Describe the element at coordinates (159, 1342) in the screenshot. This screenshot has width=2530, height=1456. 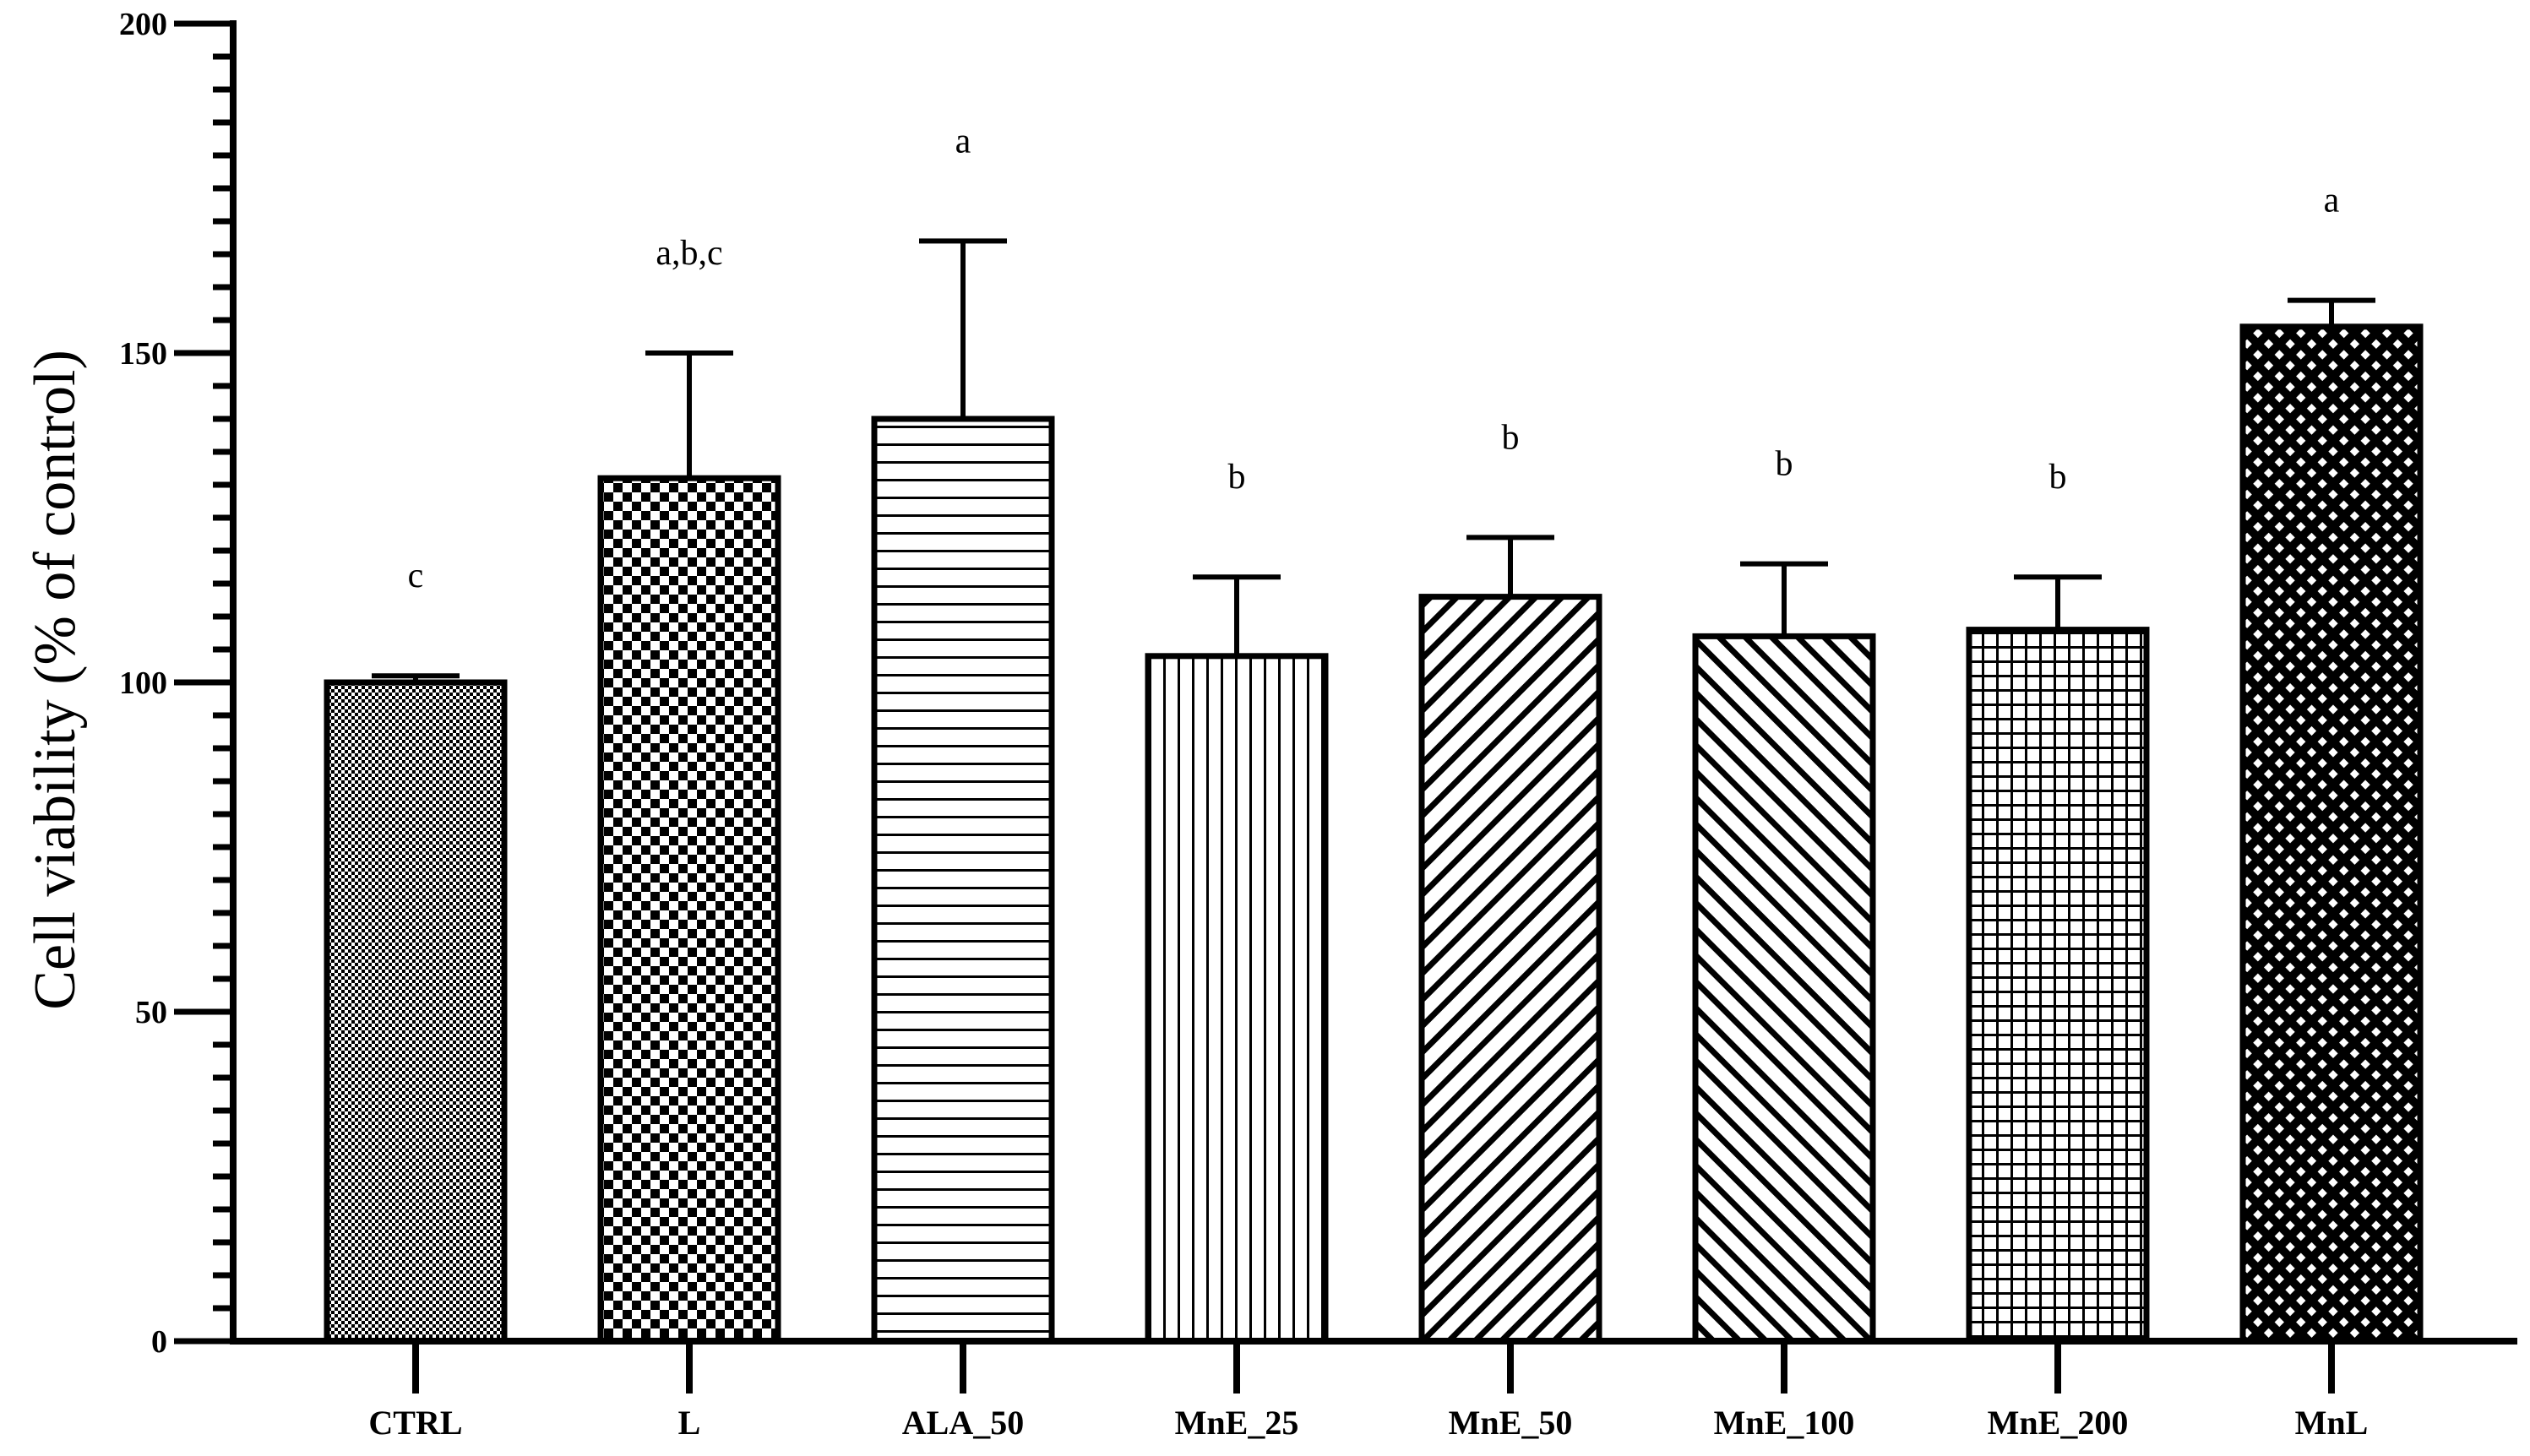
I see `y-tick-label: 0` at that location.